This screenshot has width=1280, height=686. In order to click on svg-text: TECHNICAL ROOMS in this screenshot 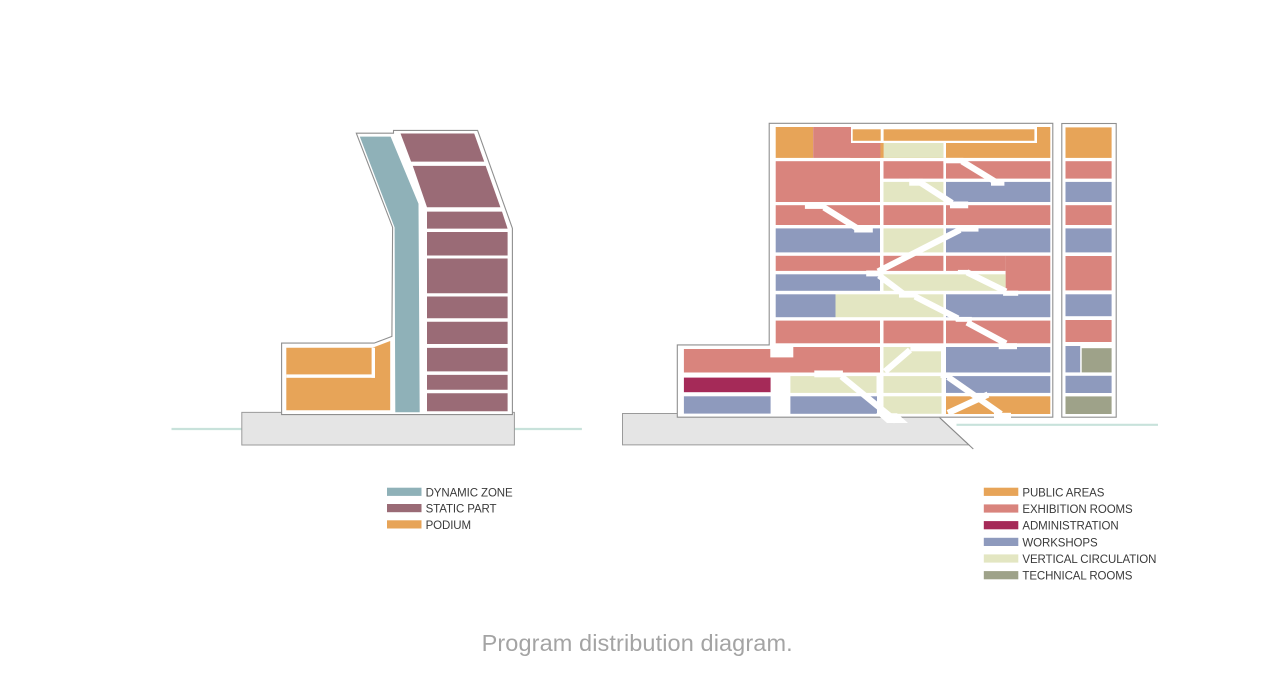, I will do `click(1077, 577)`.